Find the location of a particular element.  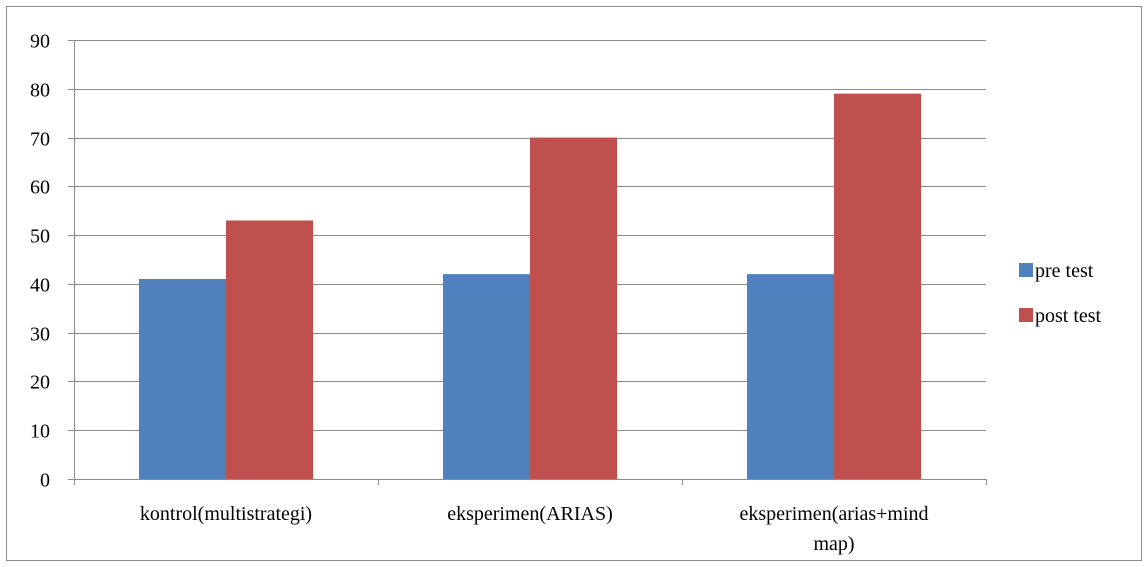

y-tick-label: 40 is located at coordinates (40, 286).